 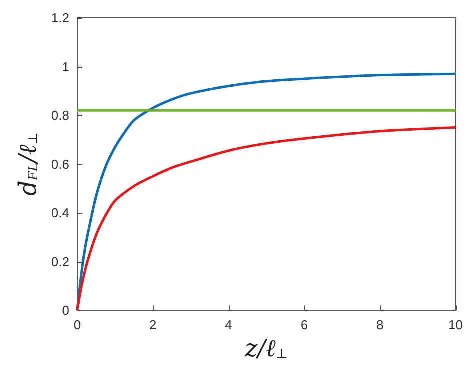 I want to click on y-tick-label: 0, so click(x=66, y=310).